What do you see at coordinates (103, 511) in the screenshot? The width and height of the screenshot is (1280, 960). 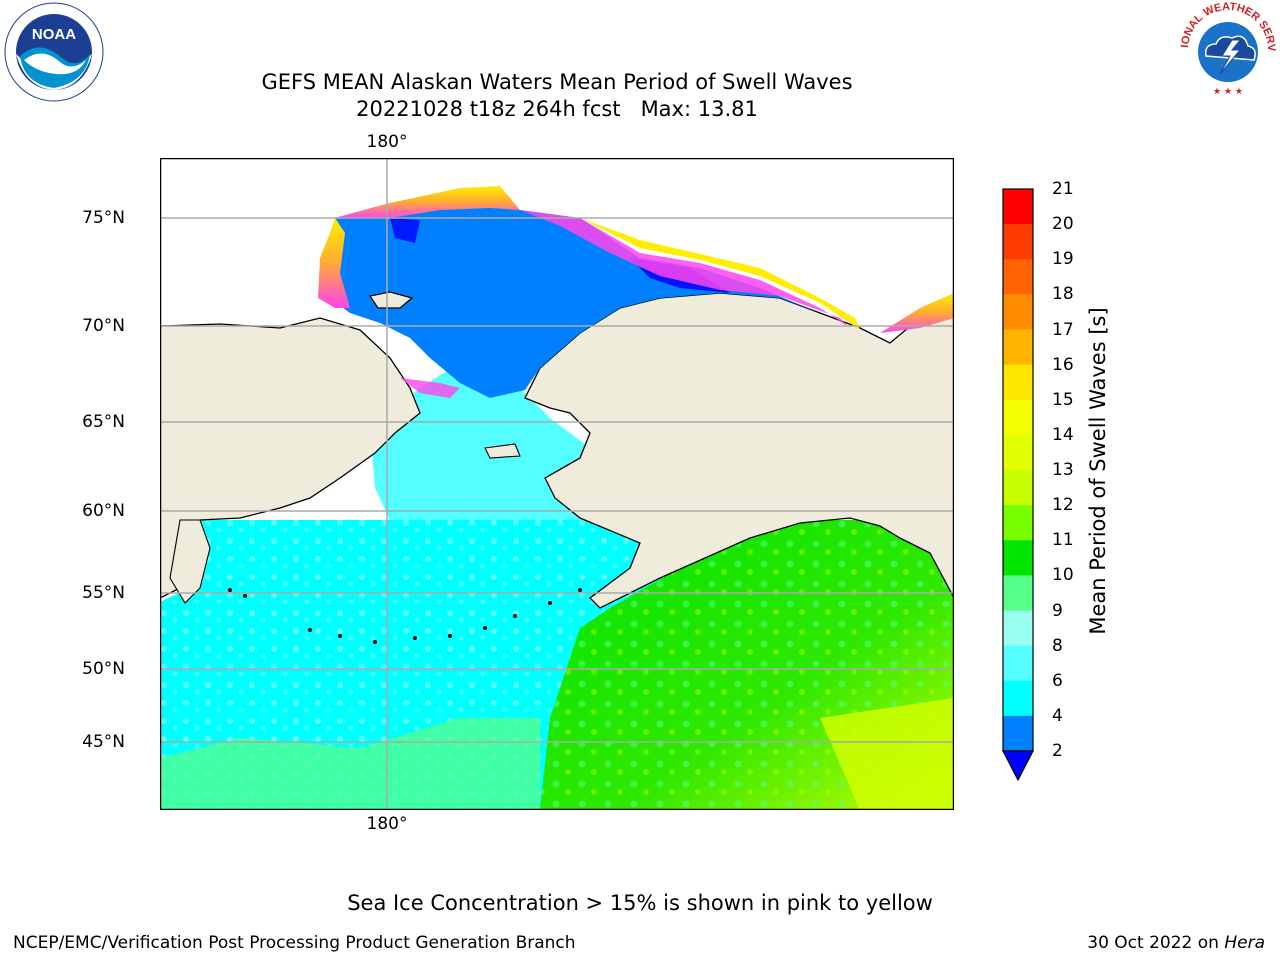 I see `lat-label-60n: 60°N` at bounding box center [103, 511].